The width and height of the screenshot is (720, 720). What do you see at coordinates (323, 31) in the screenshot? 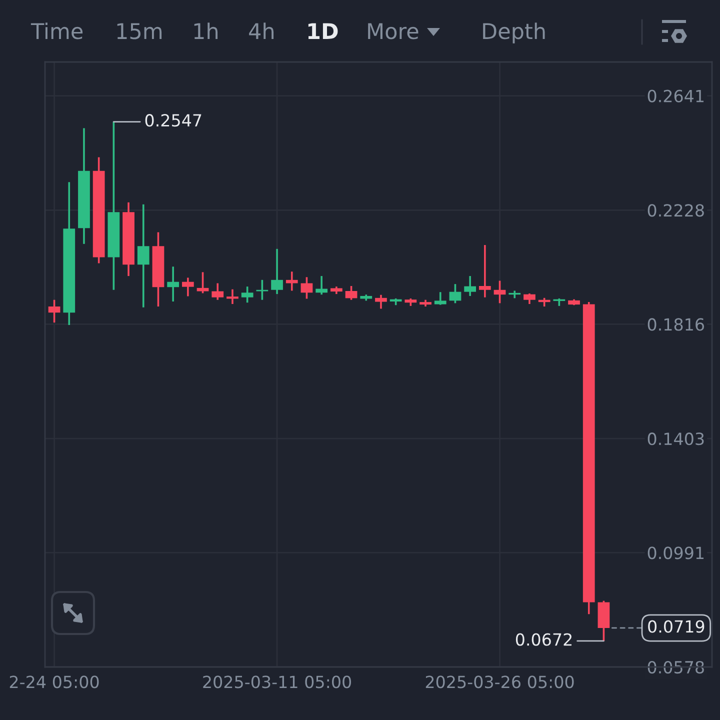
I see `text: 1D` at bounding box center [323, 31].